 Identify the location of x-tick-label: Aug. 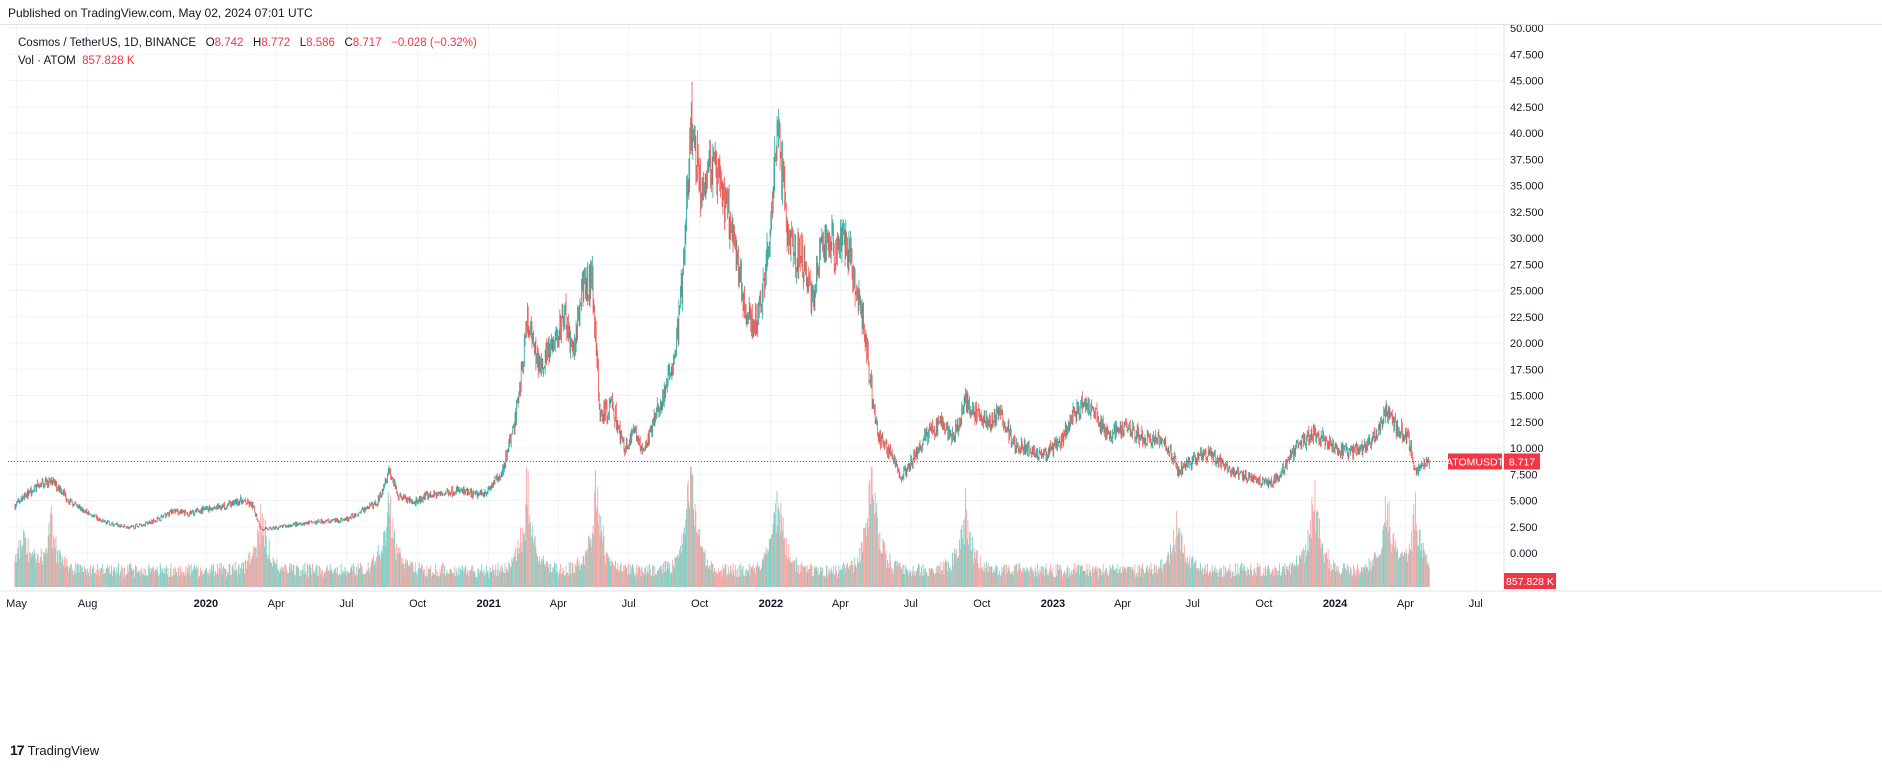
(88, 604).